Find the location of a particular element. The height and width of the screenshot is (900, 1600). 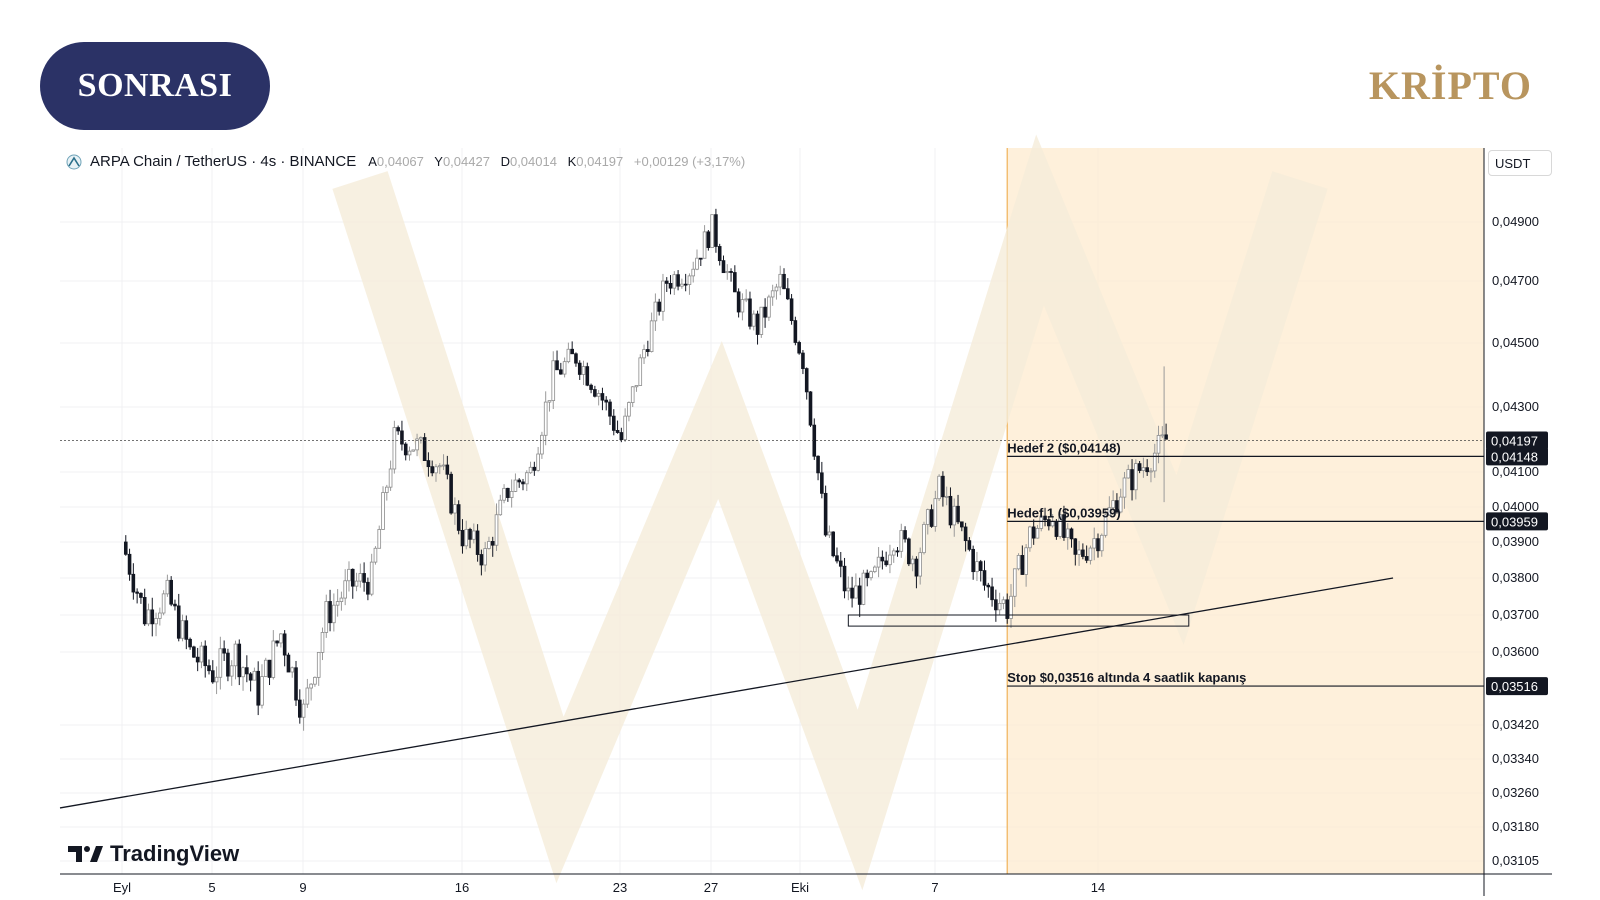

x-tick-label: Eki is located at coordinates (800, 887).